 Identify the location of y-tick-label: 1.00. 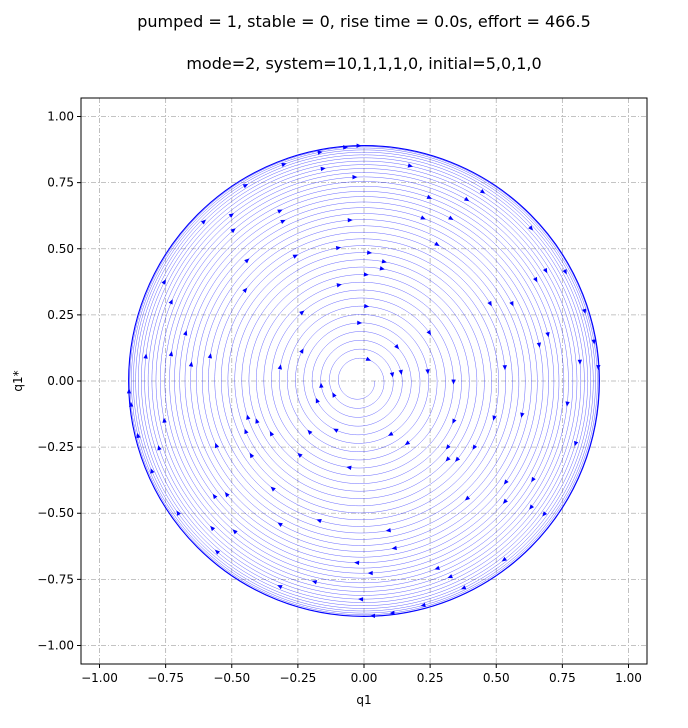
(60, 117).